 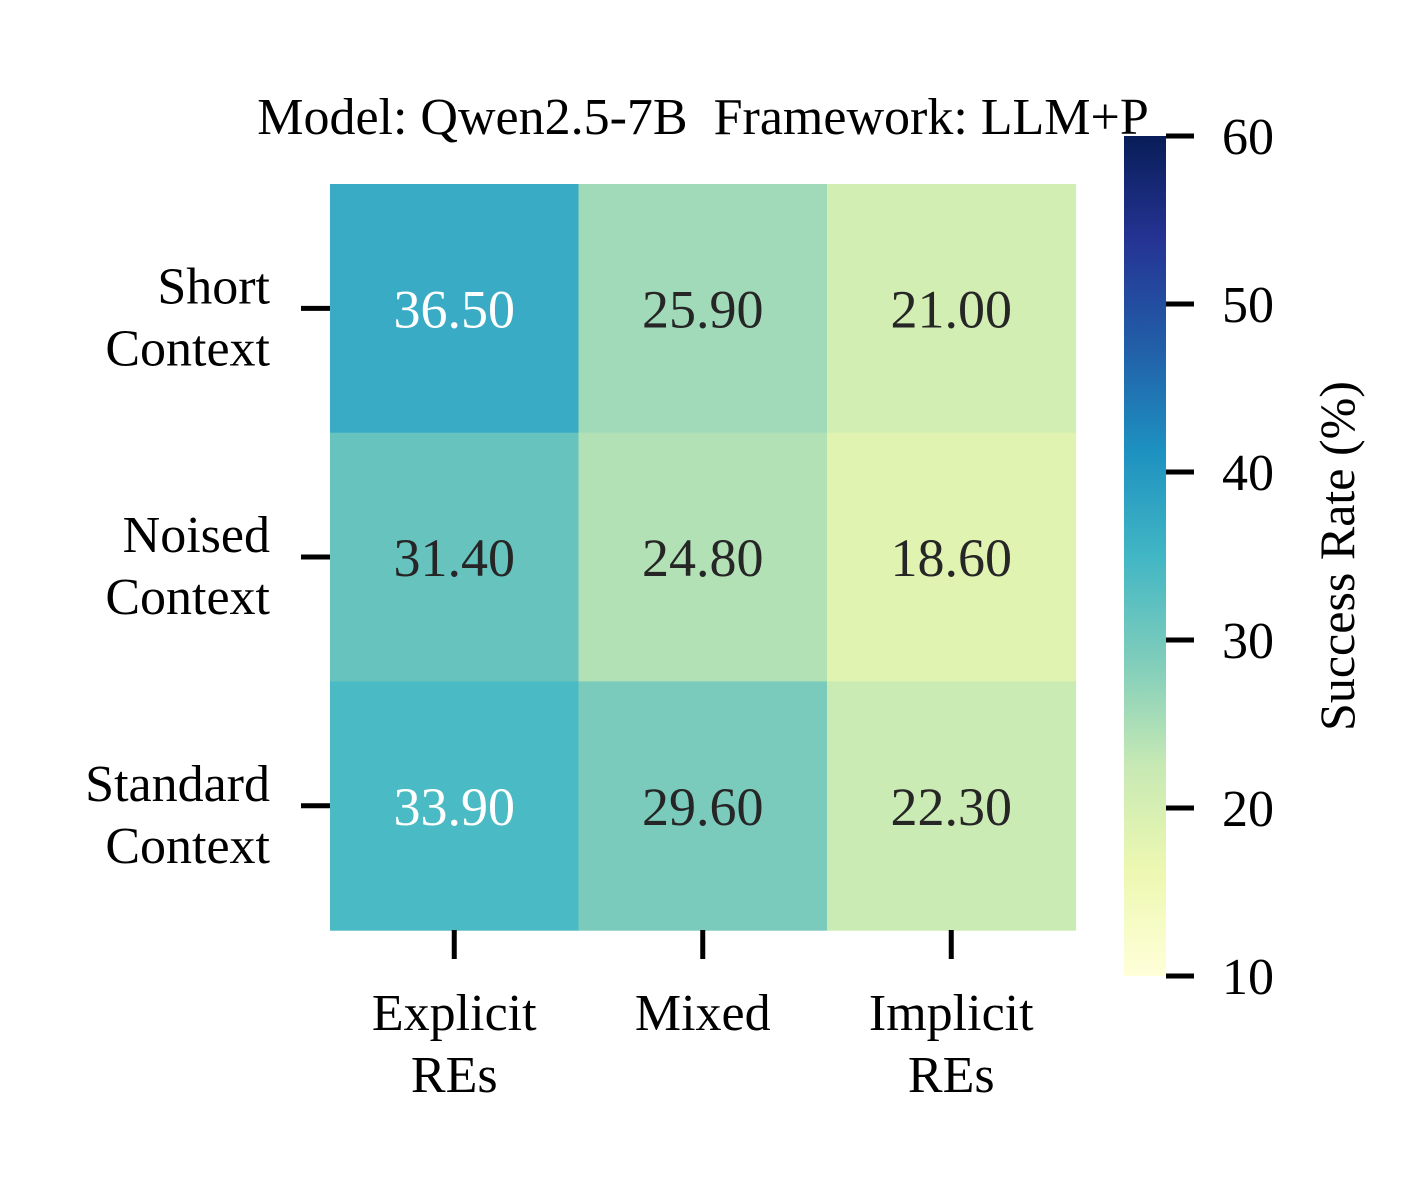 I want to click on x-tick-label: Explicit REs, so click(x=454, y=1044).